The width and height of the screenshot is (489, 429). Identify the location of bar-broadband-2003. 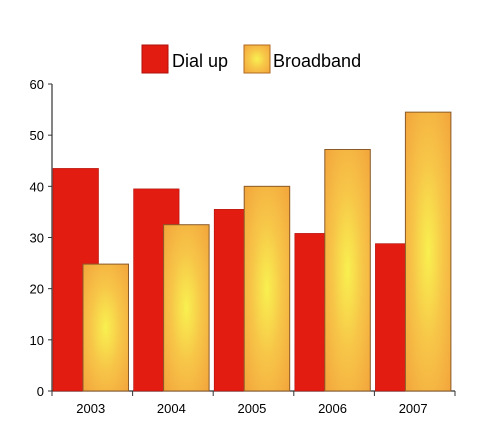
(105, 327).